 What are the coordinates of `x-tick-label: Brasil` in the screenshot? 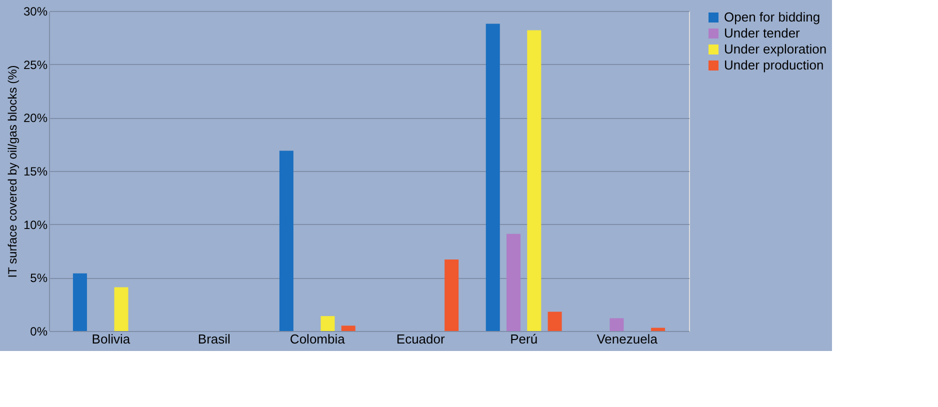 It's located at (214, 339).